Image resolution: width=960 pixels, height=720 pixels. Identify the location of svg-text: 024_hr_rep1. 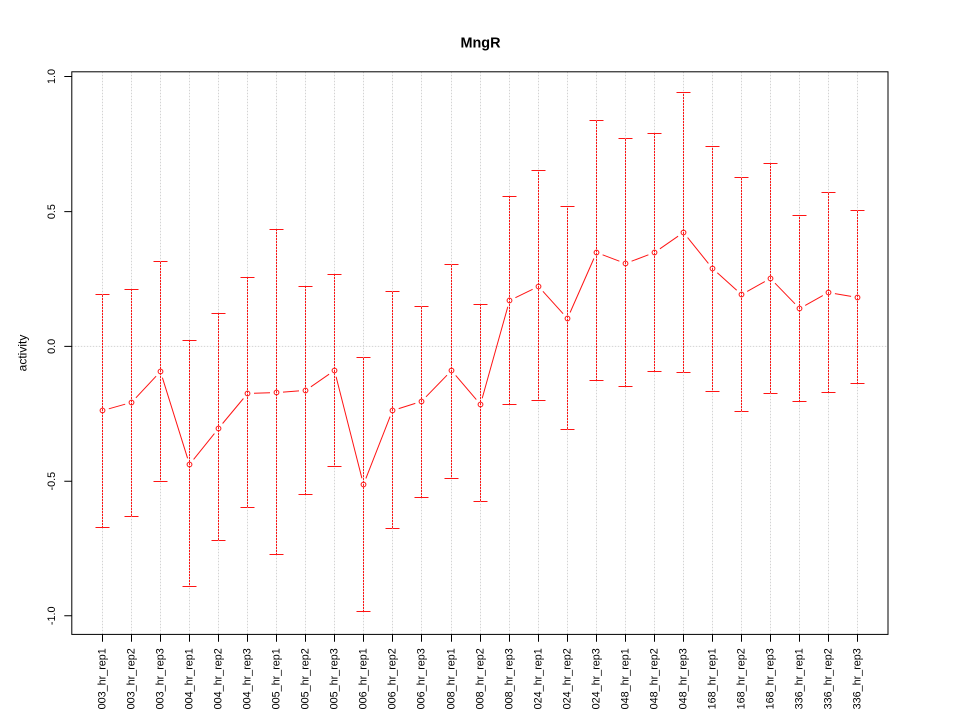
(538, 678).